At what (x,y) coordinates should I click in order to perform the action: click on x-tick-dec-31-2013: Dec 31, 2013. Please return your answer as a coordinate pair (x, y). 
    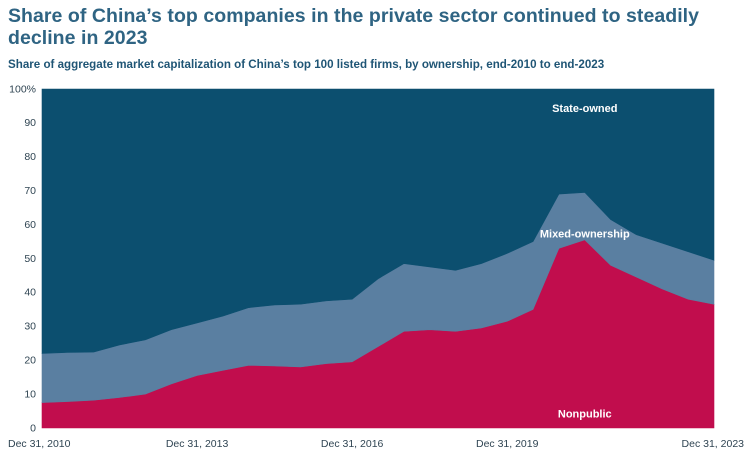
    Looking at the image, I should click on (197, 444).